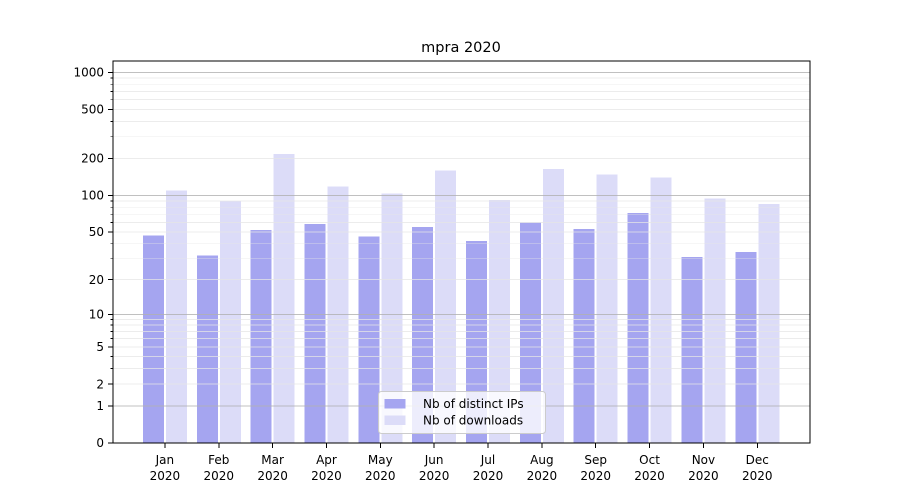  I want to click on bar-distinct-ips-apr, so click(315, 333).